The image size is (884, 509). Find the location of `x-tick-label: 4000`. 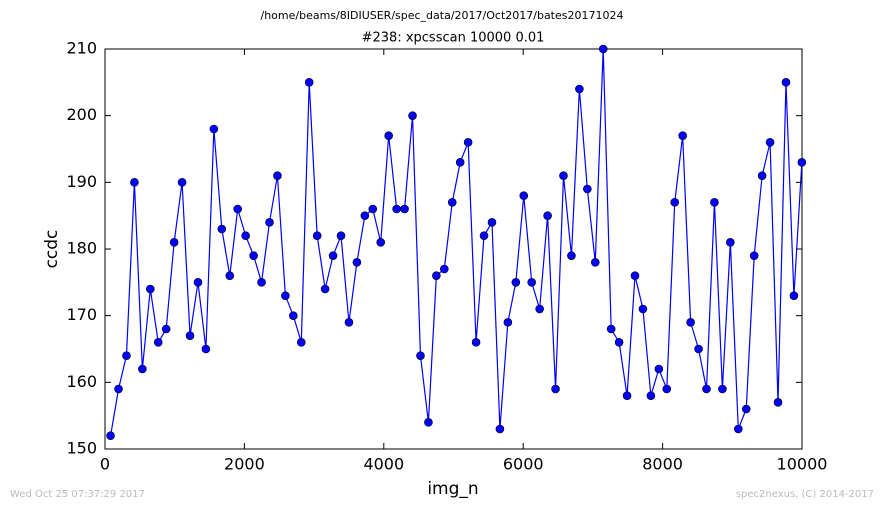

x-tick-label: 4000 is located at coordinates (383, 464).